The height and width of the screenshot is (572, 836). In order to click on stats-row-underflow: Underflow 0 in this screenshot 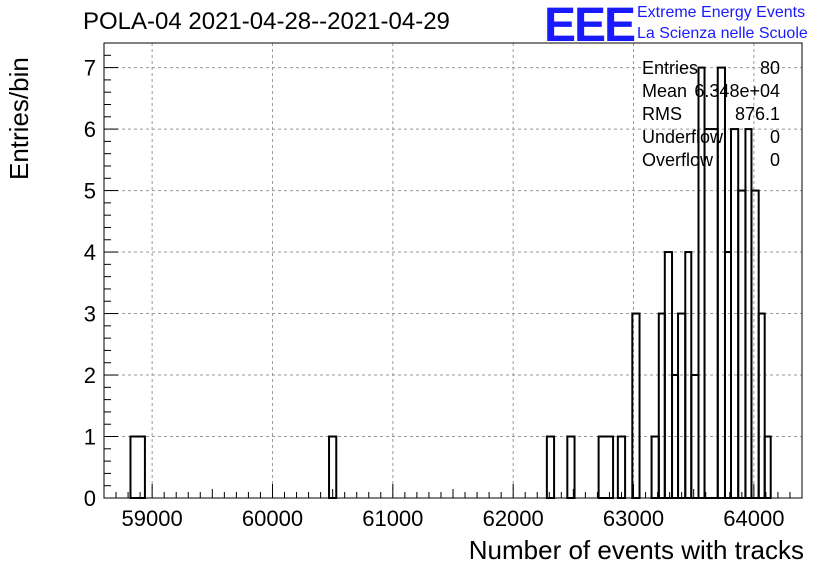, I will do `click(711, 138)`.